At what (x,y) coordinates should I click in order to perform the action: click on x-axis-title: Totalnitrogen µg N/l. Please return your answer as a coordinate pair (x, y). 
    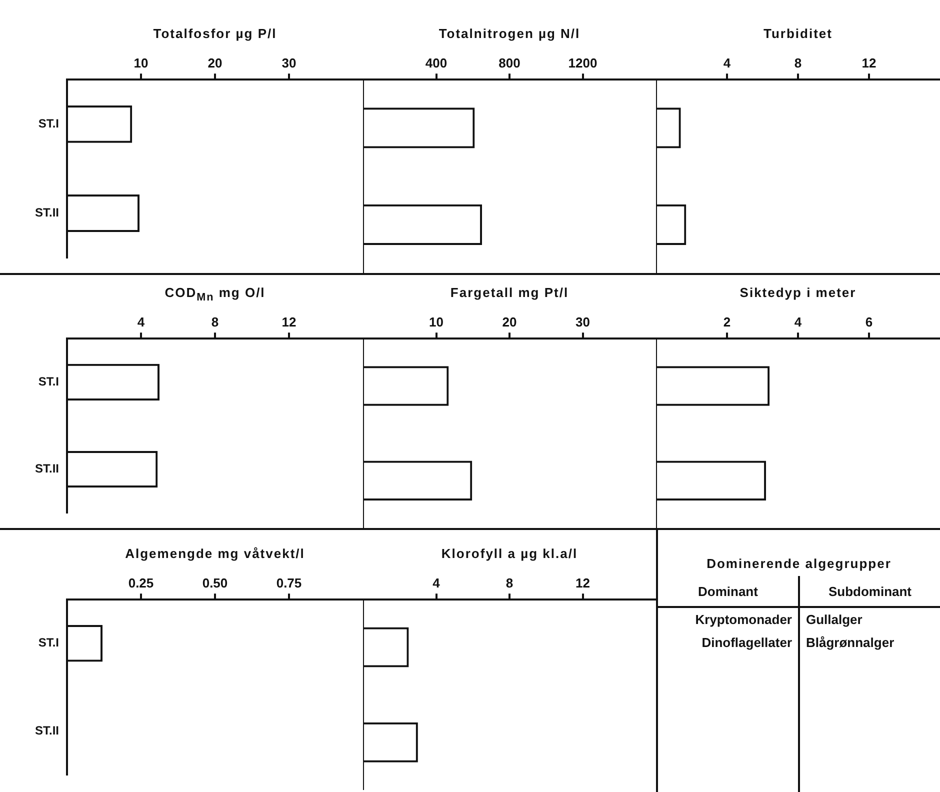
    Looking at the image, I should click on (510, 33).